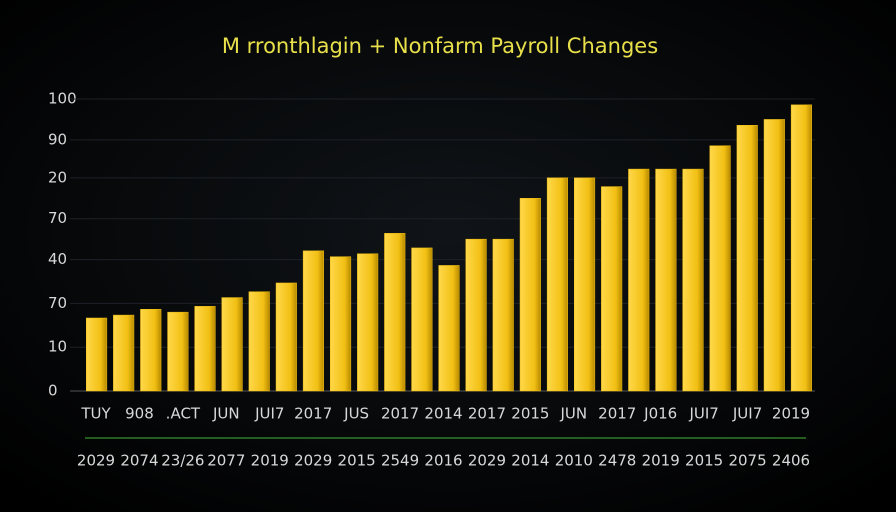 The width and height of the screenshot is (896, 512). What do you see at coordinates (574, 461) in the screenshot?
I see `x-label-bottom: 2010` at bounding box center [574, 461].